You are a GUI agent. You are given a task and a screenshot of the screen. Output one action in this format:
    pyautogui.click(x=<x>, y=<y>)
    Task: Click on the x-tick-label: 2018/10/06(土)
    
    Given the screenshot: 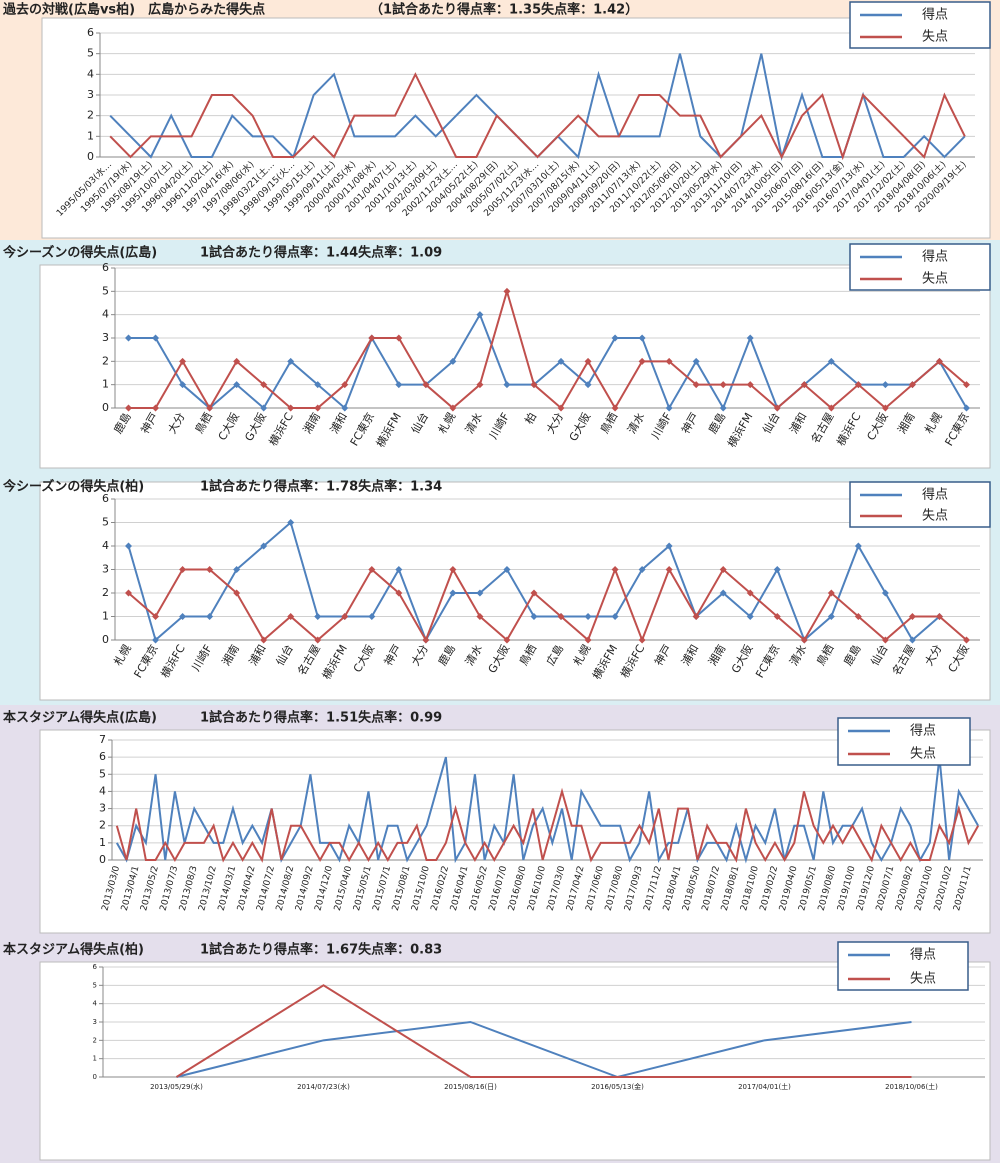 What is the action you would take?
    pyautogui.click(x=911, y=1086)
    